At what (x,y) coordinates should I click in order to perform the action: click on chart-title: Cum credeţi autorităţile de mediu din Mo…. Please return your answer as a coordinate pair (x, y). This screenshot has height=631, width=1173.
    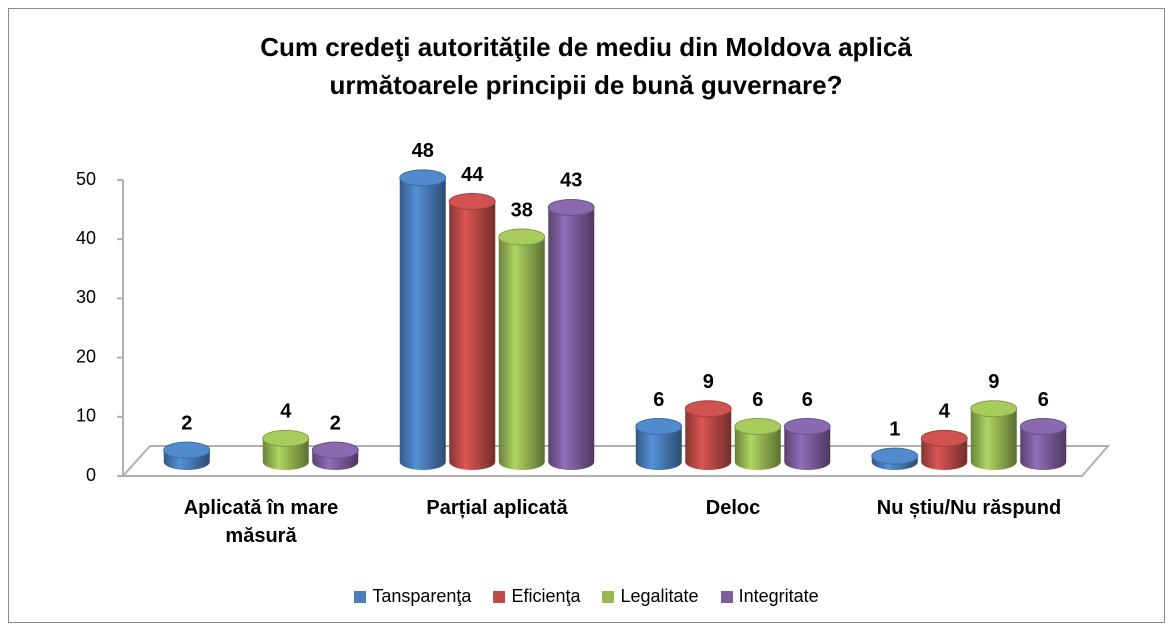
    Looking at the image, I should click on (586, 66).